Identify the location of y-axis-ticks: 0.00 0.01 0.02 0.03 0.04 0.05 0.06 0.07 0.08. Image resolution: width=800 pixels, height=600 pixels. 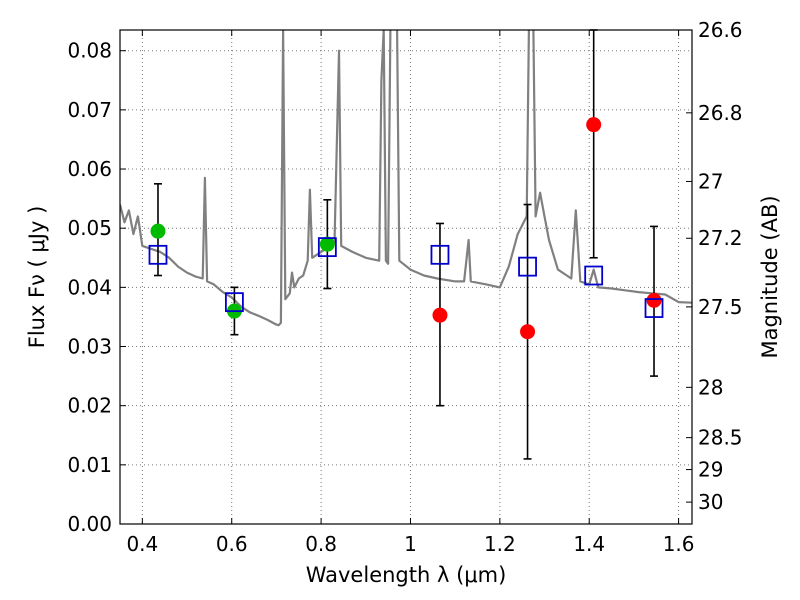
(96, 287).